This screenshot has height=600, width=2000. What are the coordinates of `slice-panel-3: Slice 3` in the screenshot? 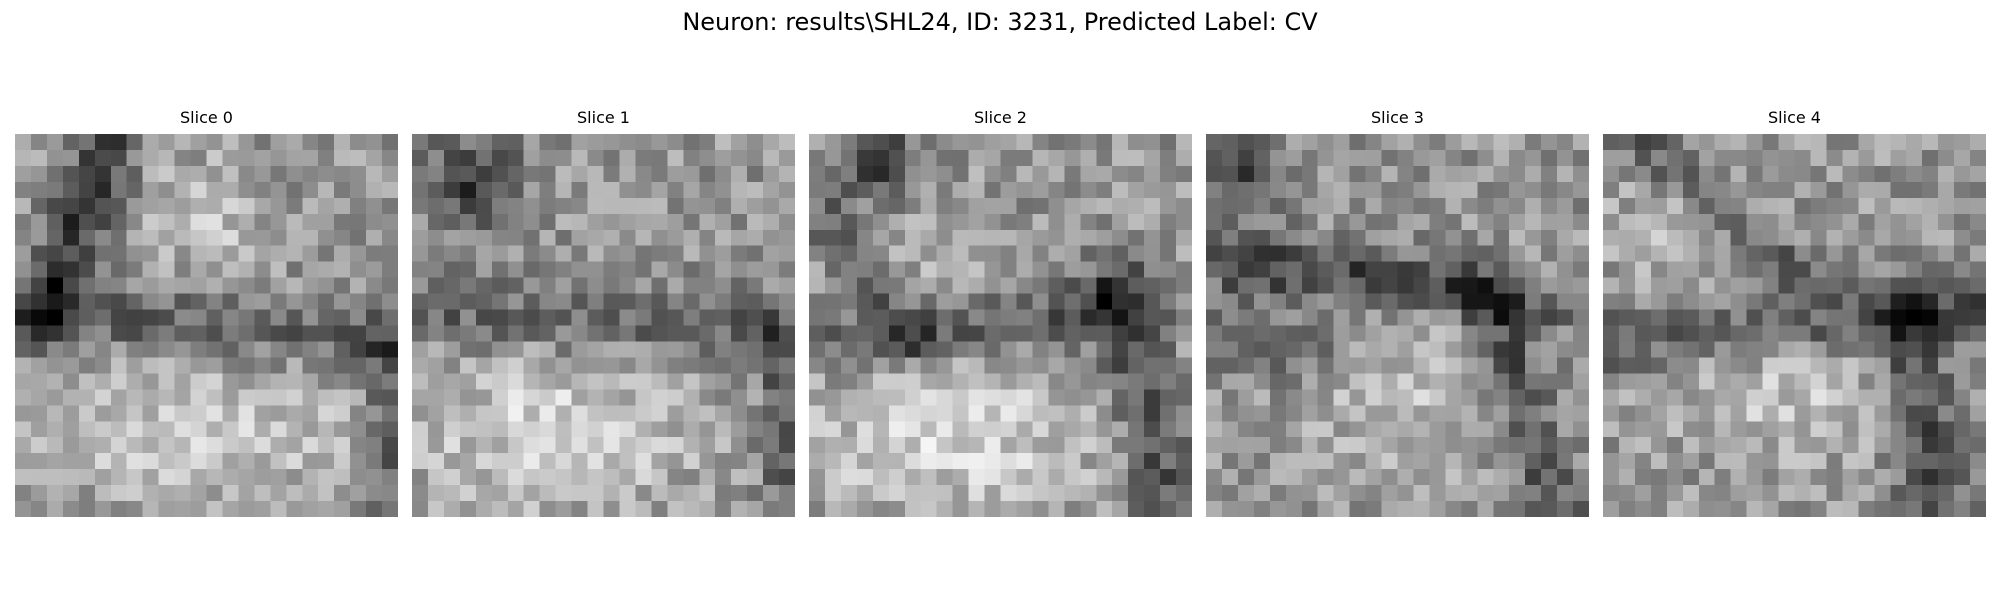 It's located at (1397, 312).